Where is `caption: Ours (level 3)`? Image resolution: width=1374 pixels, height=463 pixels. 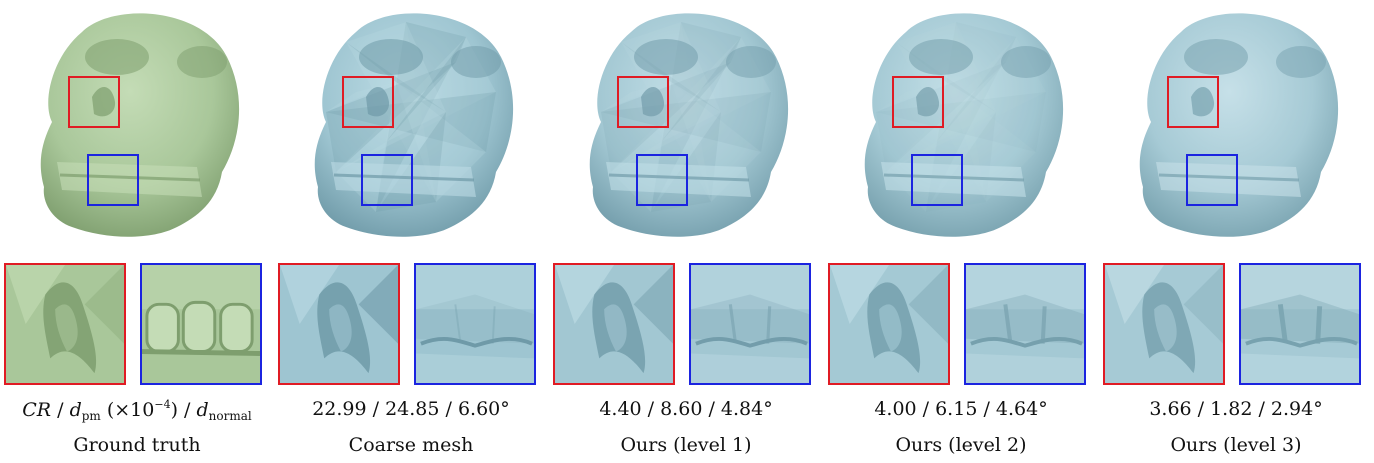
caption: Ours (level 3) is located at coordinates (1236, 445).